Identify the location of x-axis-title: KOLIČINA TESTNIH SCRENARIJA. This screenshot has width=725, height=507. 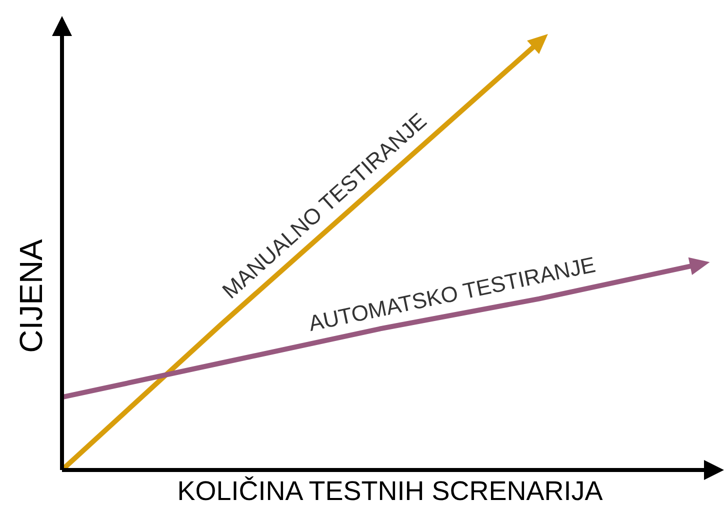
(390, 491).